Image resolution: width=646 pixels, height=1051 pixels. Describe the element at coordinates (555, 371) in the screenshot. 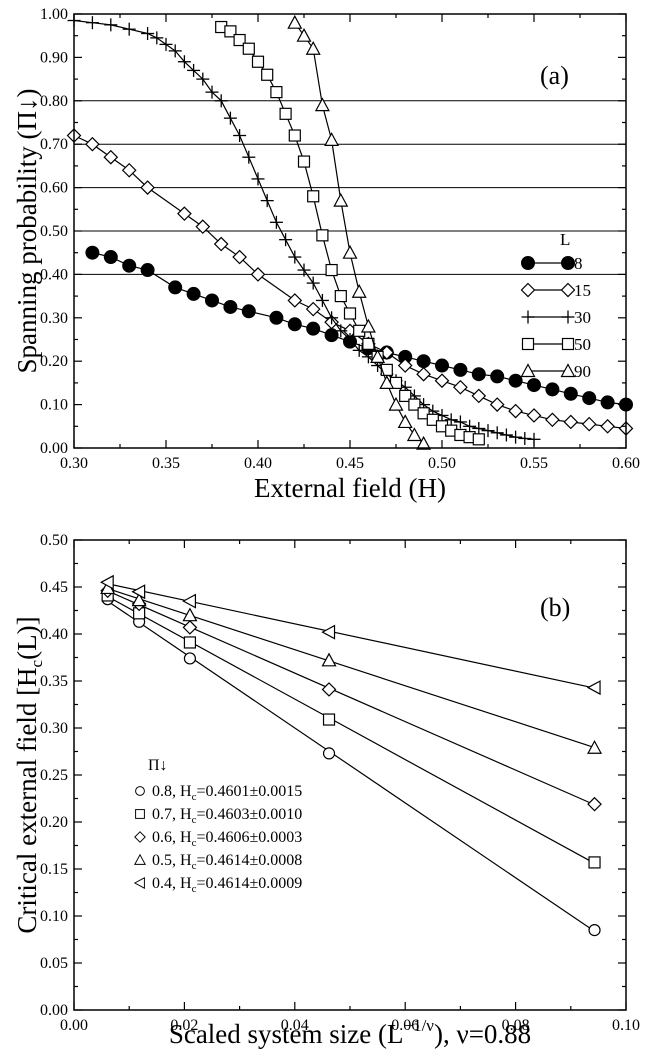

I see `legend-entry-L90: 90` at that location.